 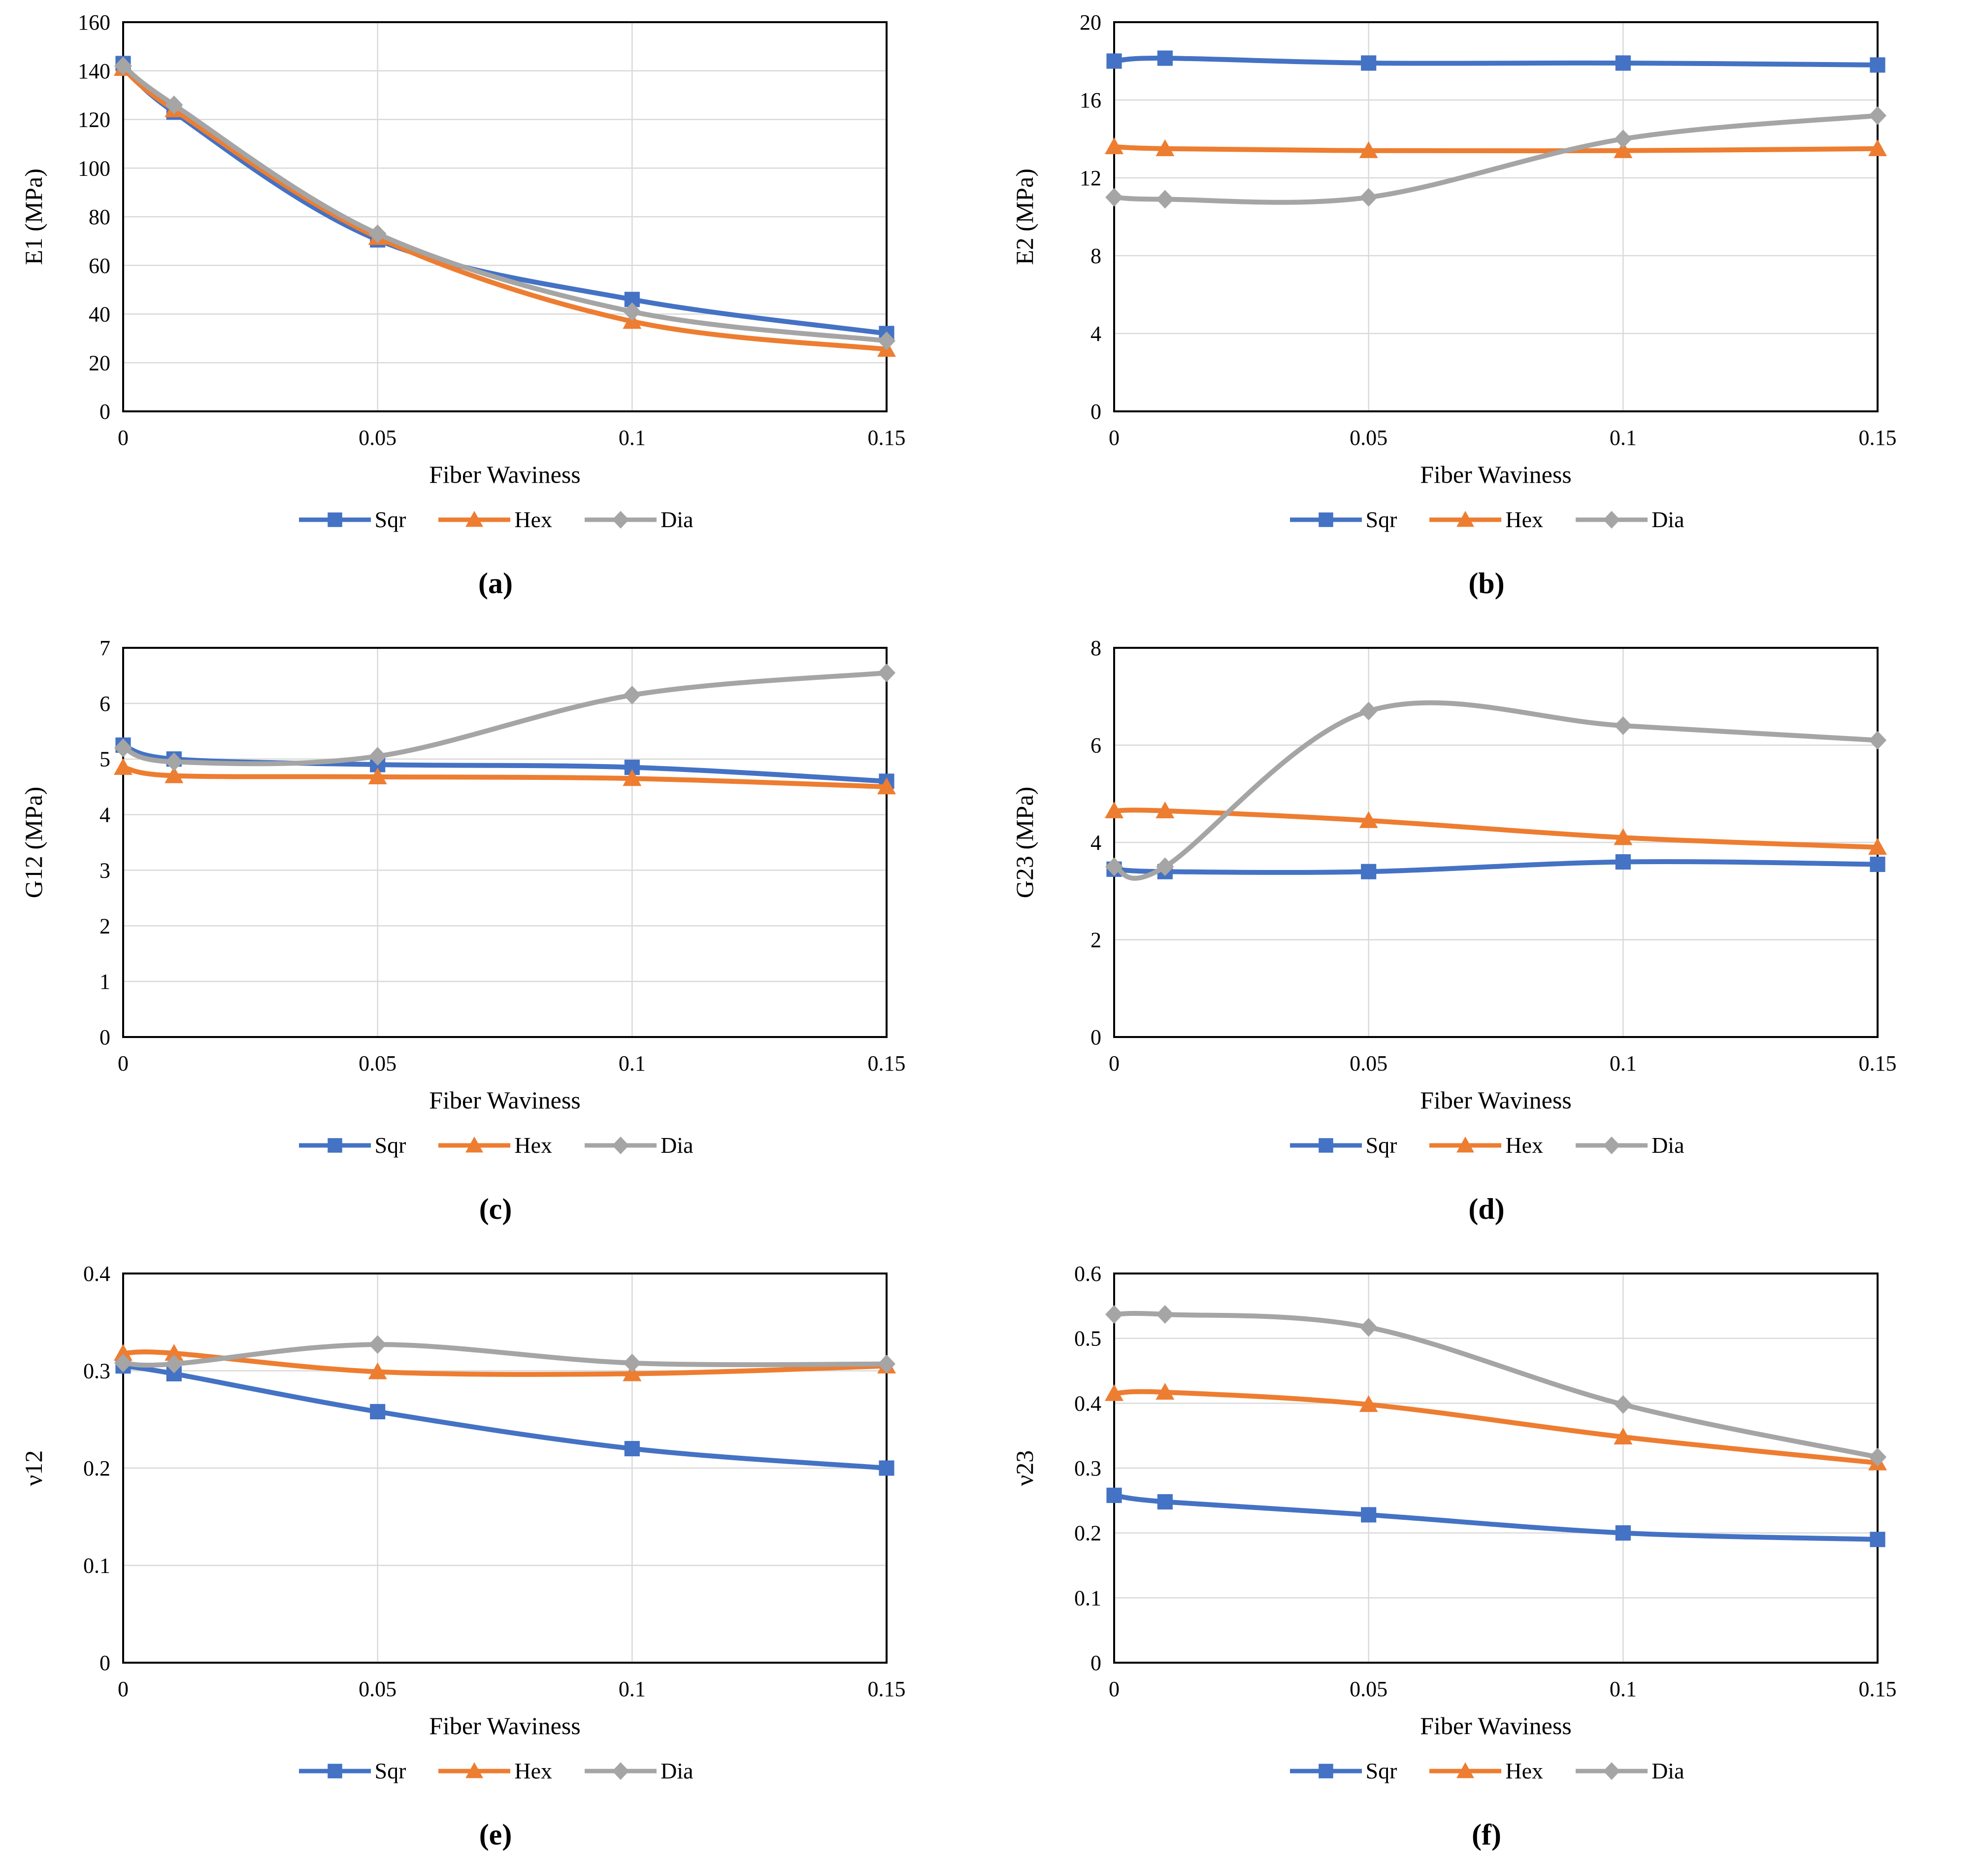 What do you see at coordinates (1088, 1403) in the screenshot?
I see `y-tick-label: 0.4` at bounding box center [1088, 1403].